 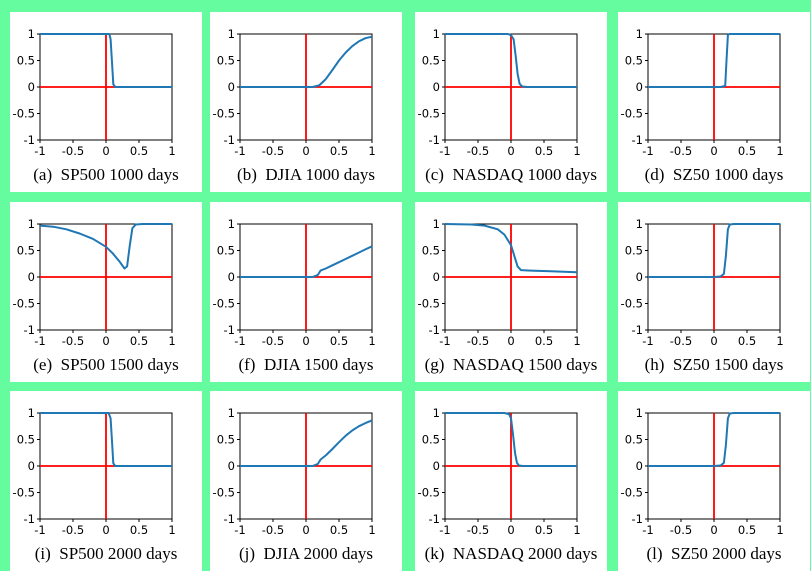 I want to click on subplot-panel: -1 -0.5 0 0.5 1 1 0.5 0 -0.5 -1 (j) DJIA 2000 days, so click(x=306, y=481).